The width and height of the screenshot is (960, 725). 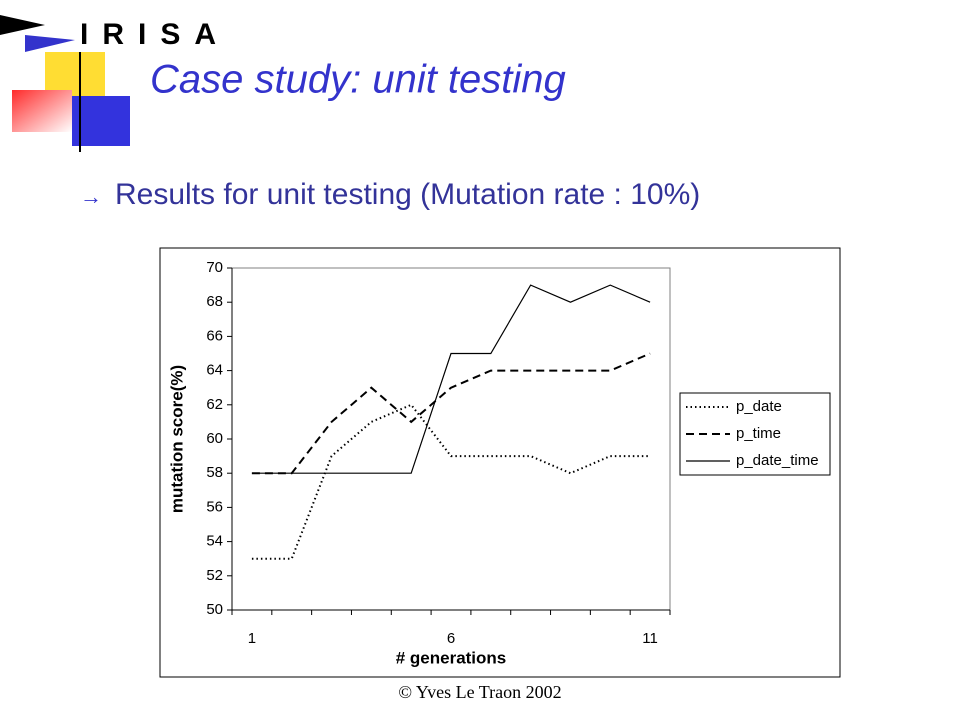 I want to click on legend-label: p_date_time, so click(x=777, y=460).